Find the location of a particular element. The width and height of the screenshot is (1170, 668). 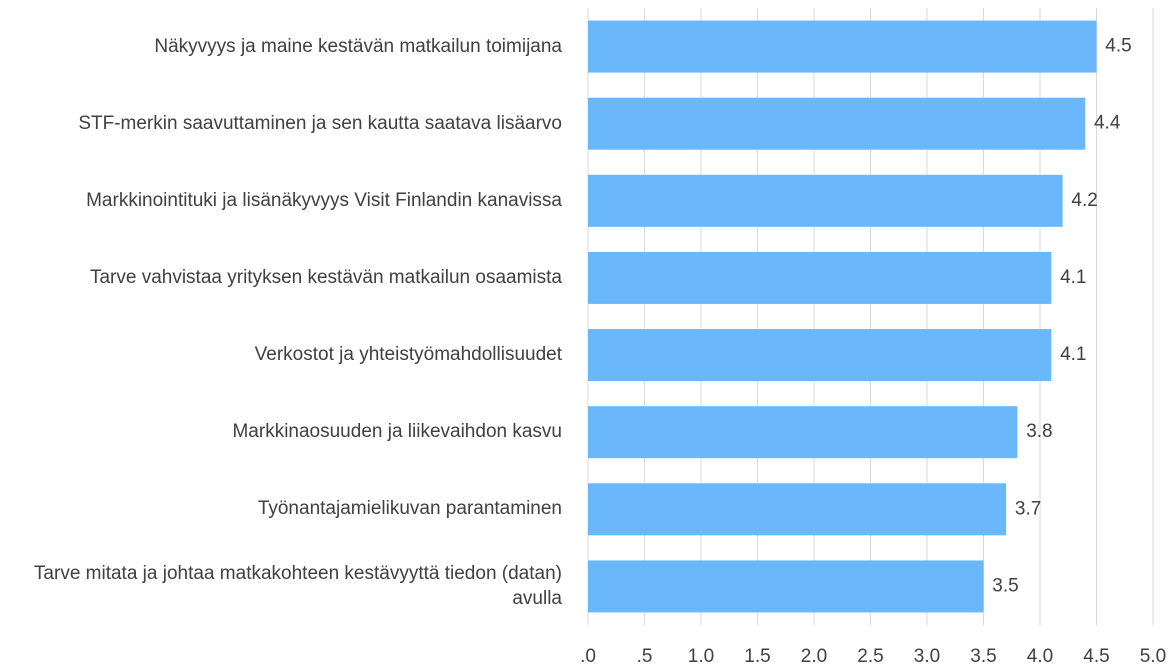

x-tick-label: 2.5 is located at coordinates (870, 656).